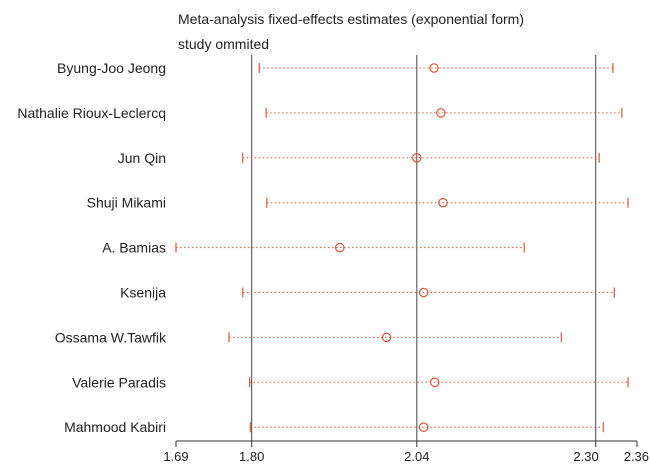 This screenshot has width=651, height=464. I want to click on study-row: Valerie Paradis, so click(350, 382).